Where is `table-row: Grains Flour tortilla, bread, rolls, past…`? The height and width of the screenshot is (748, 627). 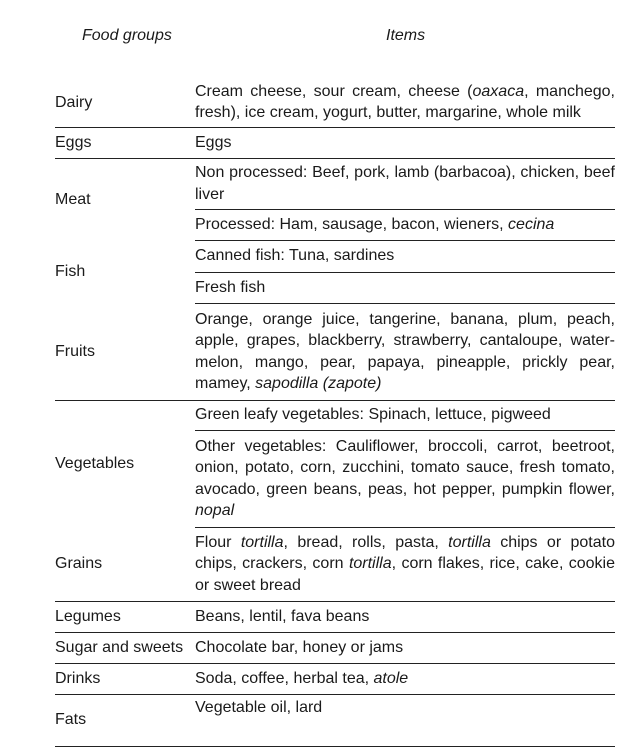 table-row: Grains Flour tortilla, bread, rolls, past… is located at coordinates (335, 564).